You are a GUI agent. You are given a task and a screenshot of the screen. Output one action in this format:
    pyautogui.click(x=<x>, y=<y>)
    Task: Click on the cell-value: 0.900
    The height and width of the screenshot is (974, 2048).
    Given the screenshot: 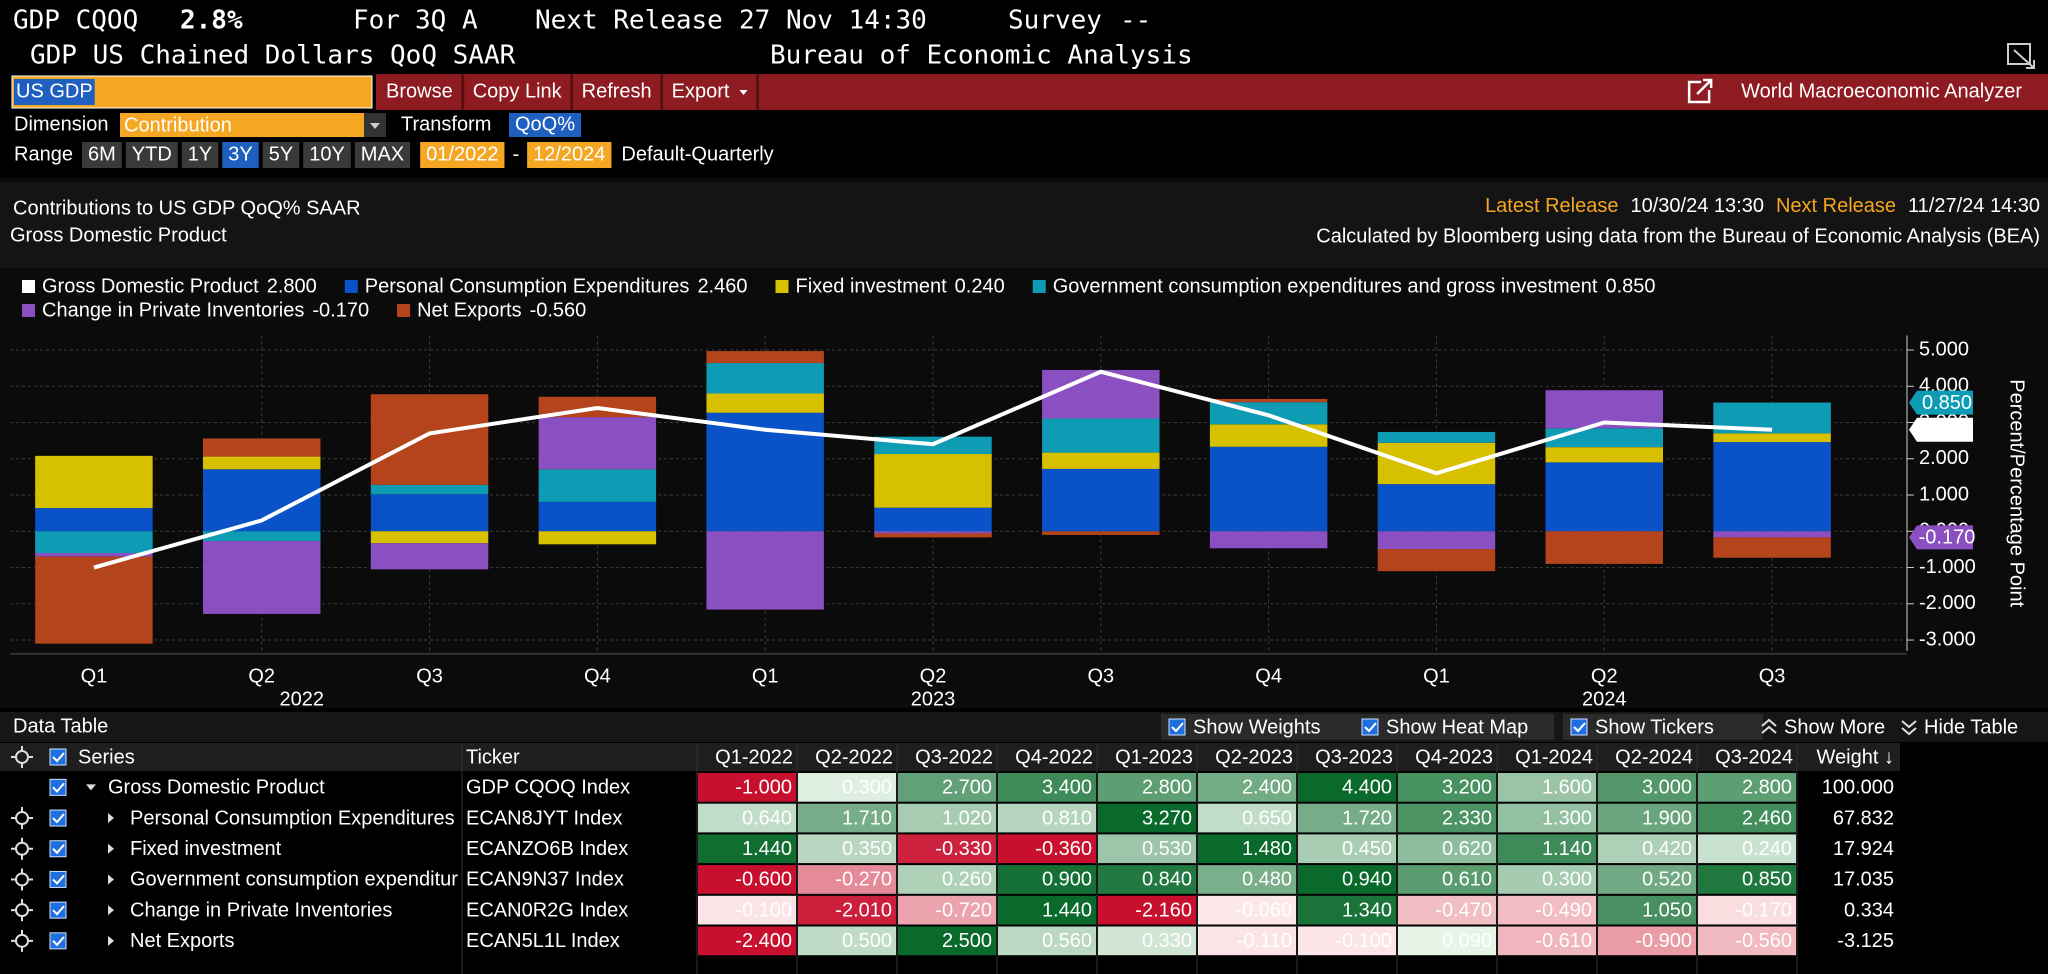 What is the action you would take?
    pyautogui.click(x=1067, y=880)
    